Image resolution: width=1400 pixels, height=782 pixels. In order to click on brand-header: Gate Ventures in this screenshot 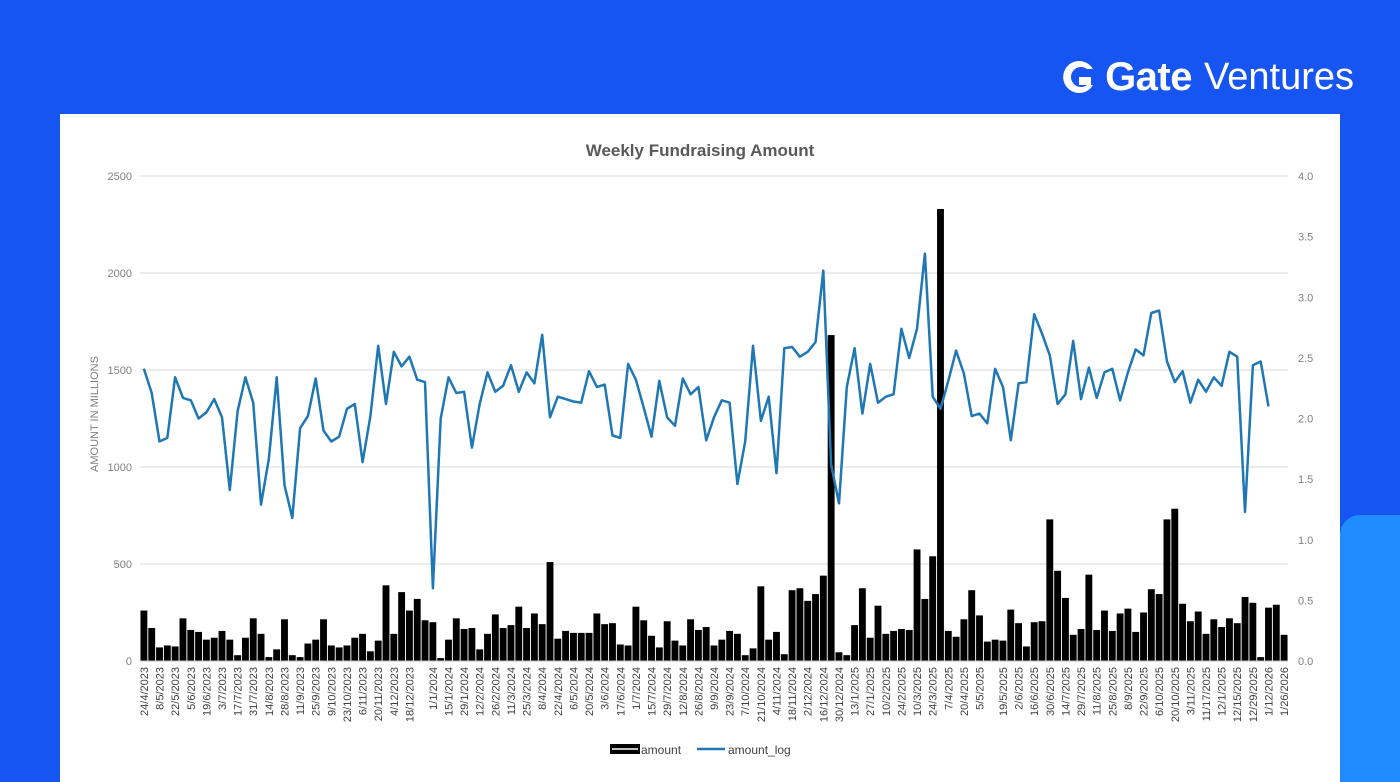, I will do `click(1206, 77)`.